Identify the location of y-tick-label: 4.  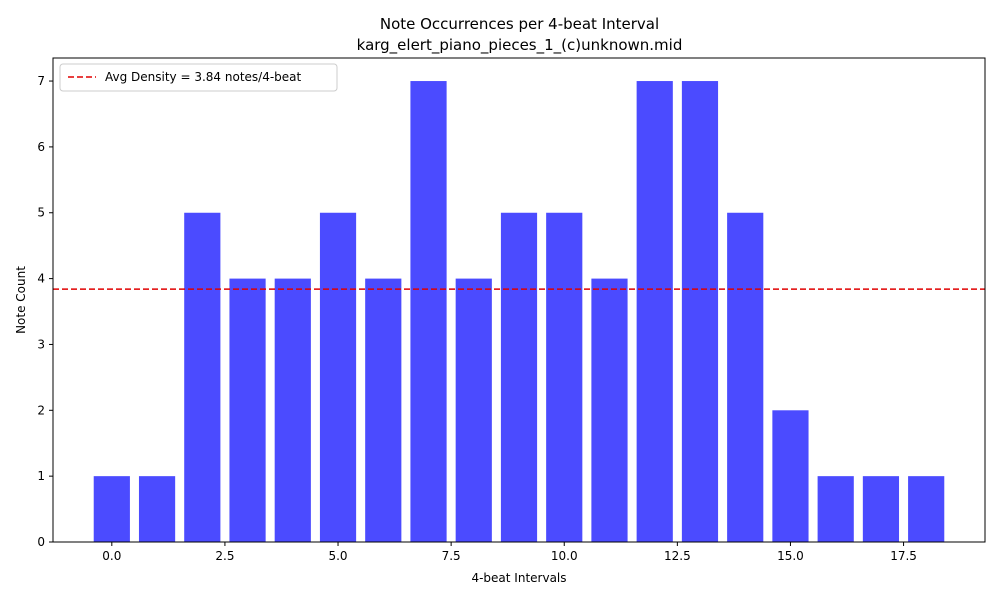
(41, 279).